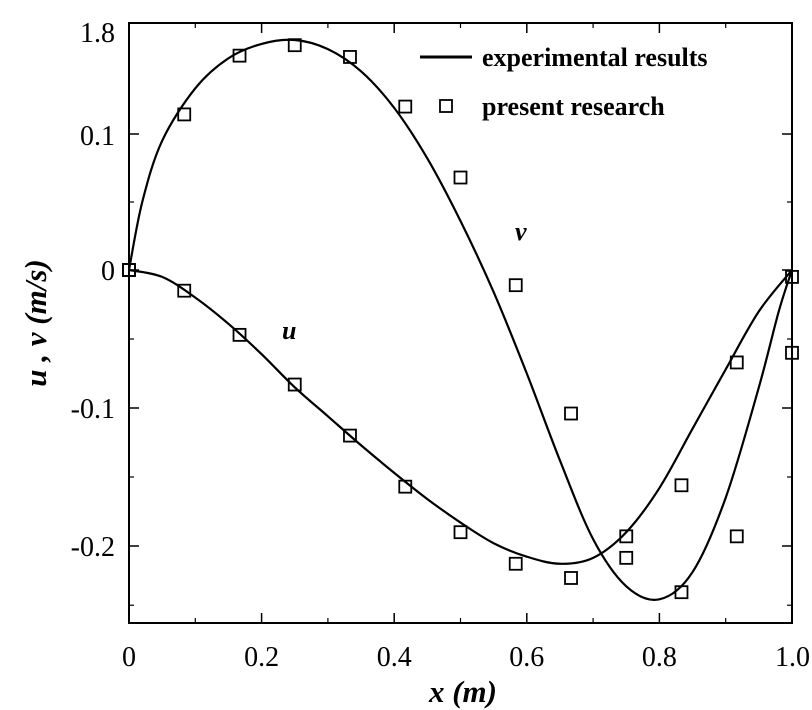 This screenshot has height=710, width=812. What do you see at coordinates (595, 57) in the screenshot?
I see `legend-label-experimental: experimental results` at bounding box center [595, 57].